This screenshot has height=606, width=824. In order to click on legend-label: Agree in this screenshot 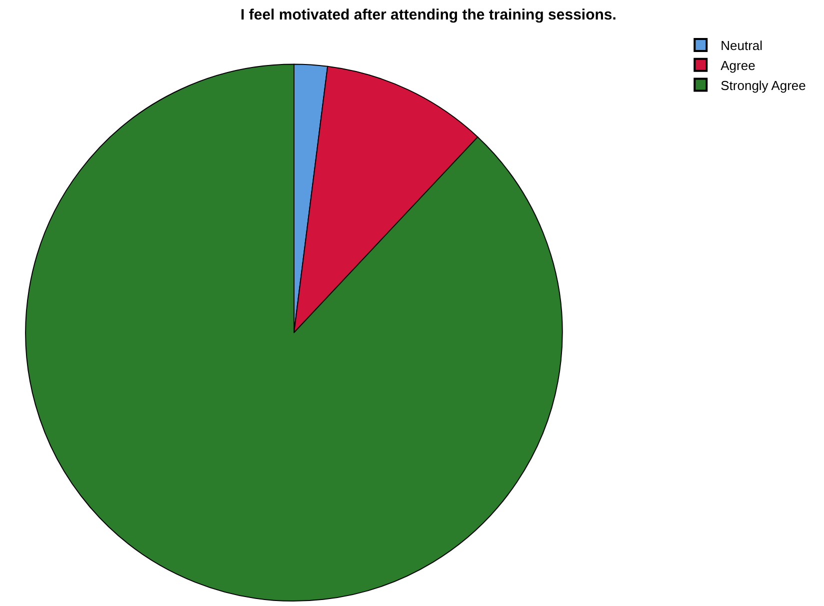, I will do `click(738, 65)`.